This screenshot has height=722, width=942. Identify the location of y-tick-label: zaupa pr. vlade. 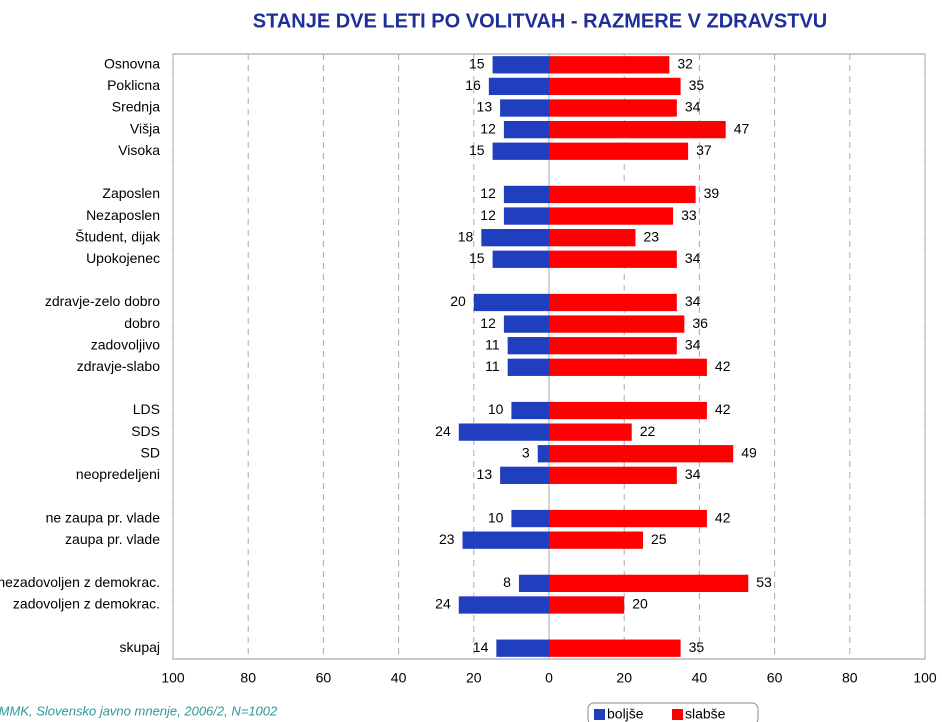
(112, 539).